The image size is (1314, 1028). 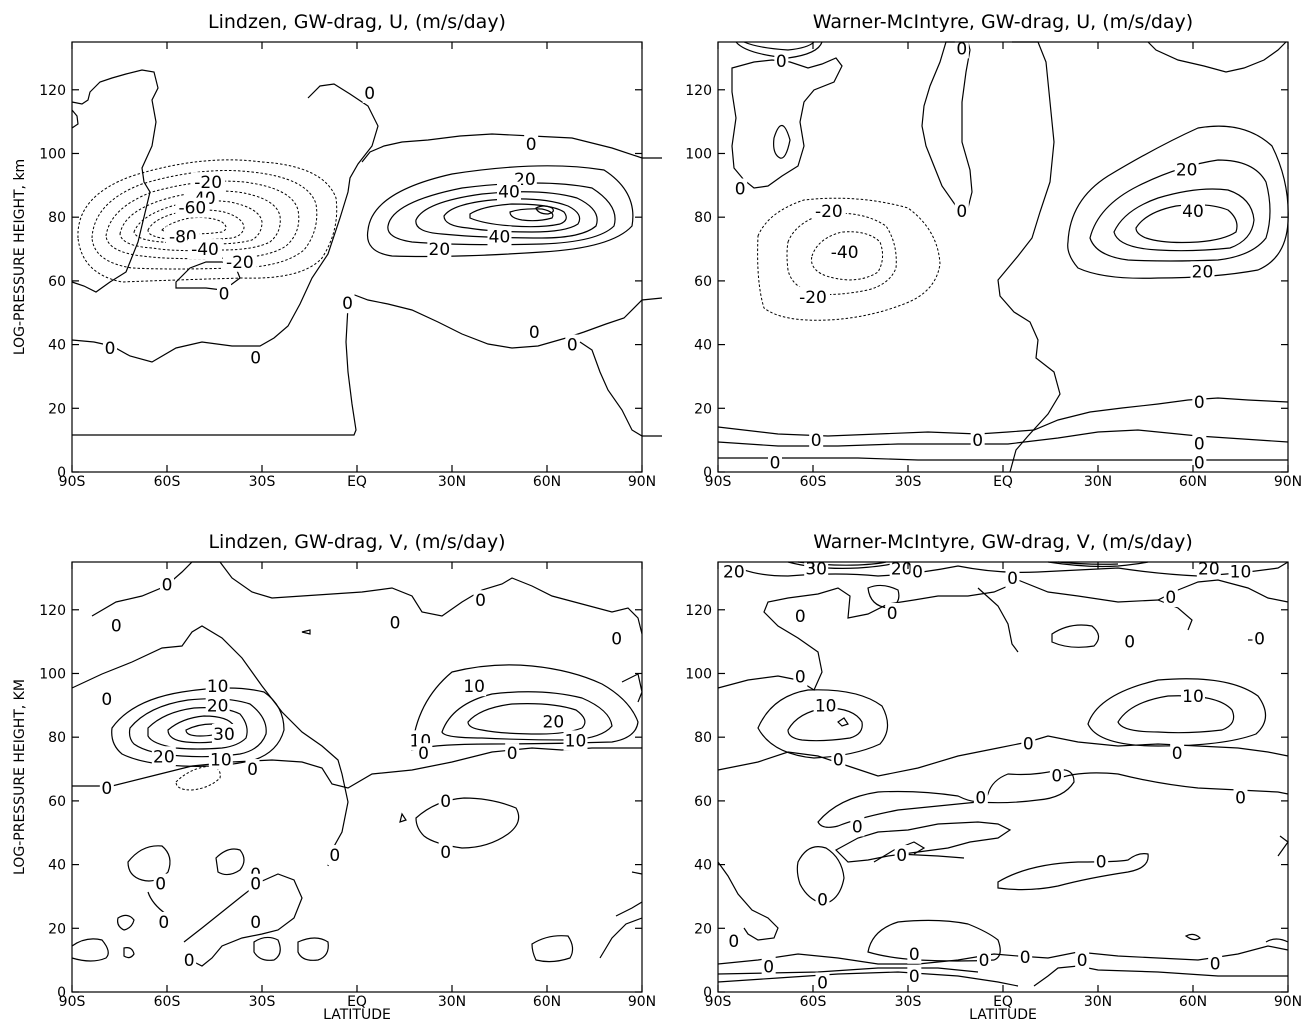 I want to click on contour-label: -40, so click(x=845, y=253).